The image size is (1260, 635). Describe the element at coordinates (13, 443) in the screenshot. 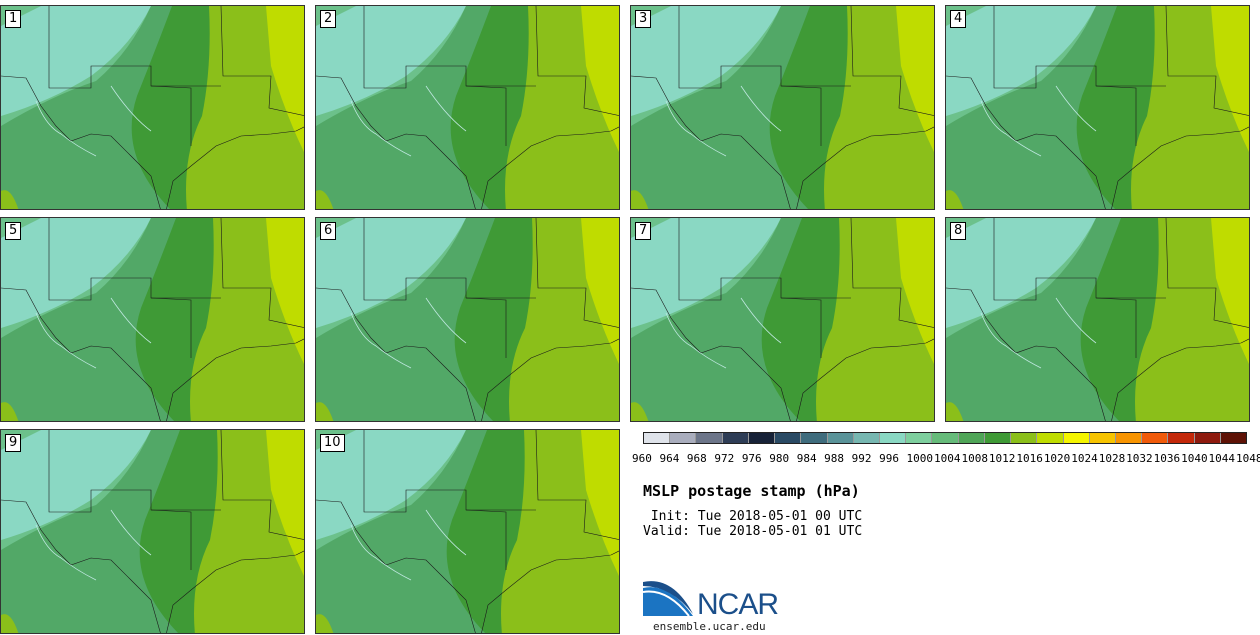

I see `member-number: 9` at that location.